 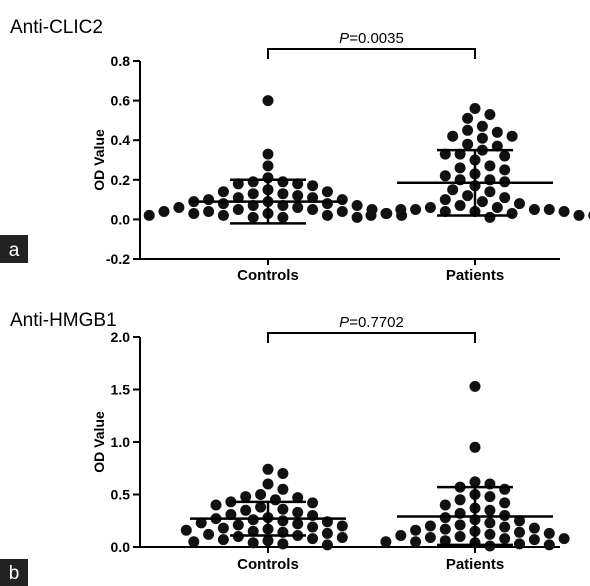 I want to click on p-value-label: P=0.7702, so click(x=371, y=322).